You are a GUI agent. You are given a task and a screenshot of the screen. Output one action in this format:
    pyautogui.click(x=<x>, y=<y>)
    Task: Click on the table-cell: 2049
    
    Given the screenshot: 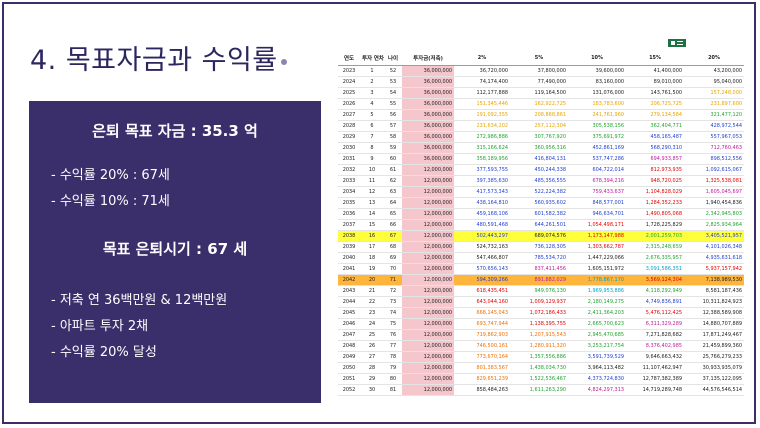 What is the action you would take?
    pyautogui.click(x=349, y=357)
    